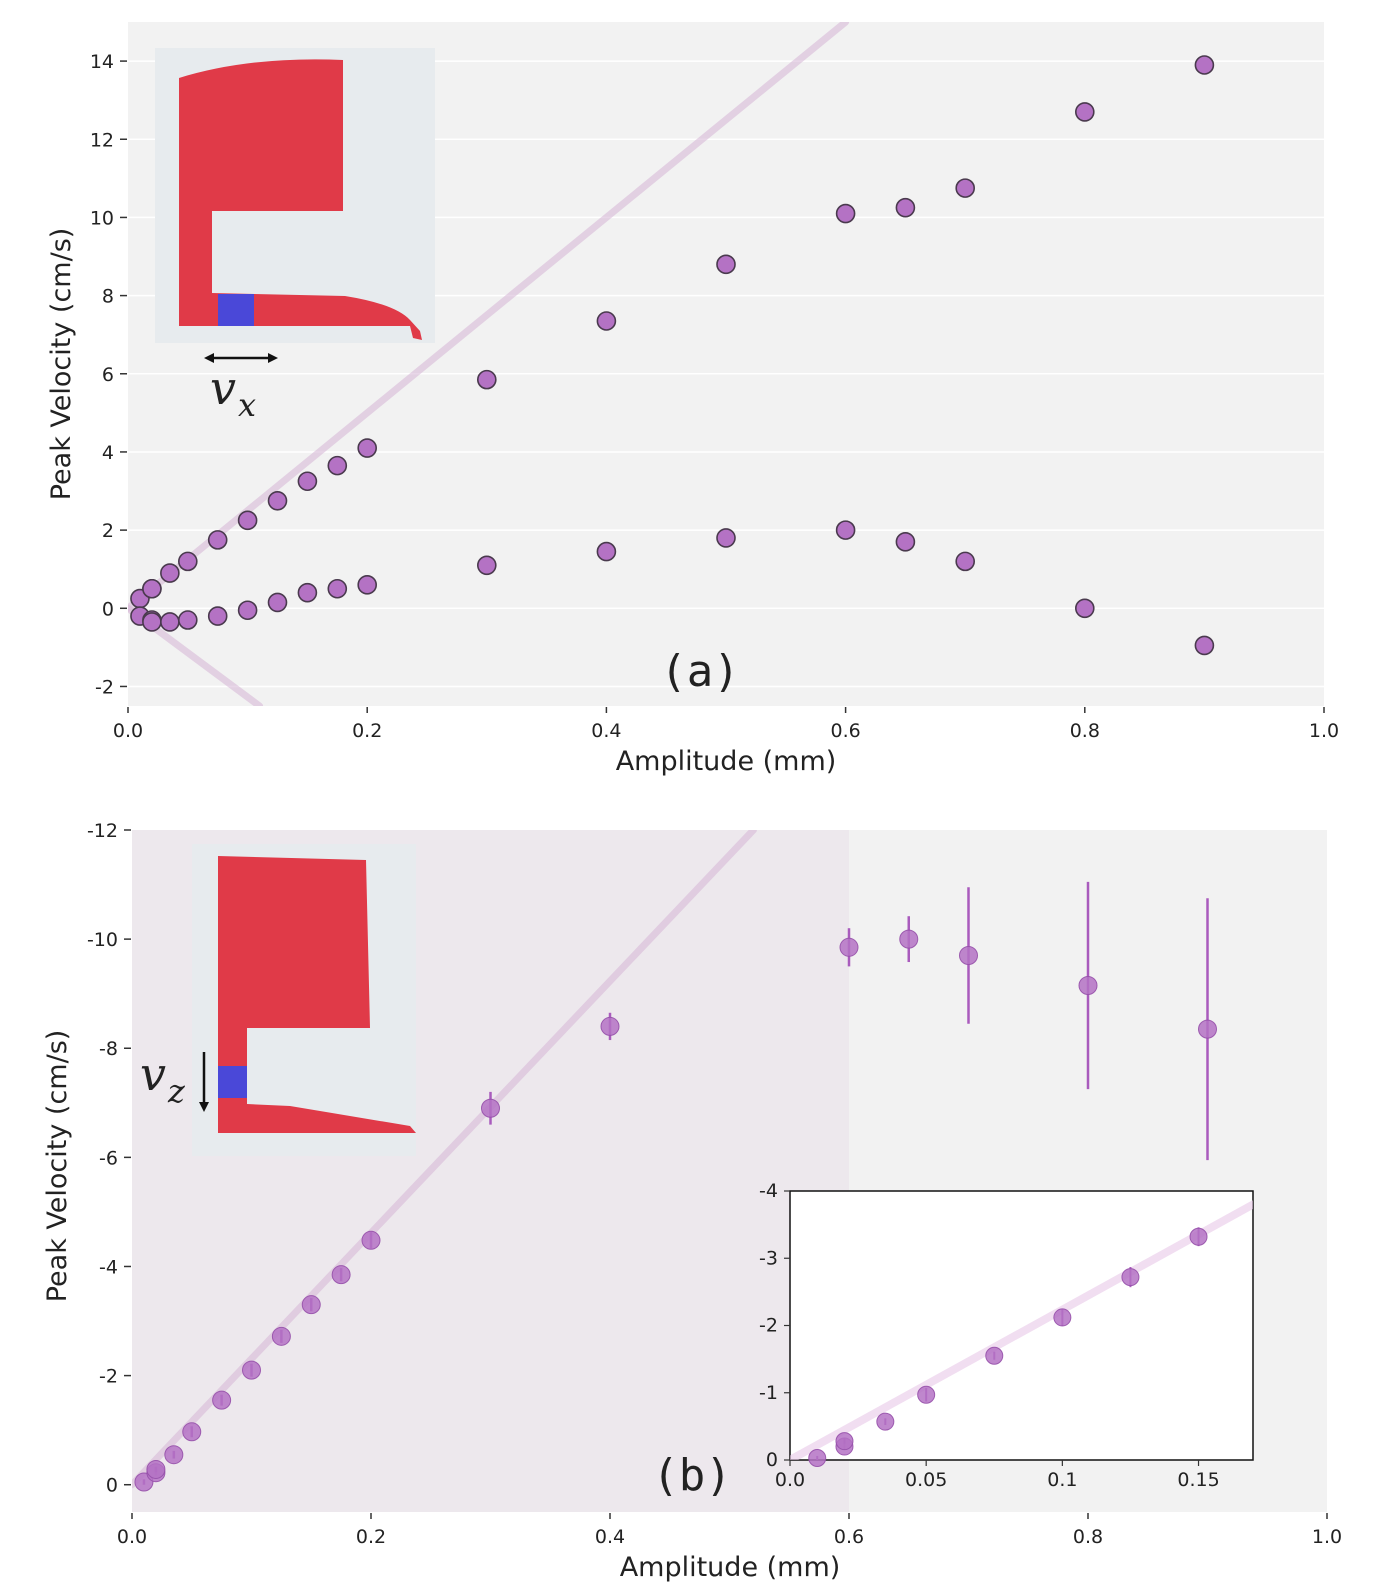 The width and height of the screenshot is (1382, 1584). I want to click on panel-a-x-tick-label: 0.0, so click(128, 731).